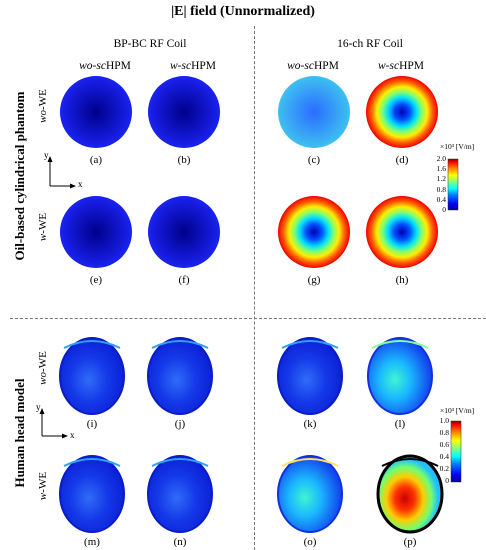 The width and height of the screenshot is (486, 550). I want to click on axis-y-label-bottom: y, so click(38, 407).